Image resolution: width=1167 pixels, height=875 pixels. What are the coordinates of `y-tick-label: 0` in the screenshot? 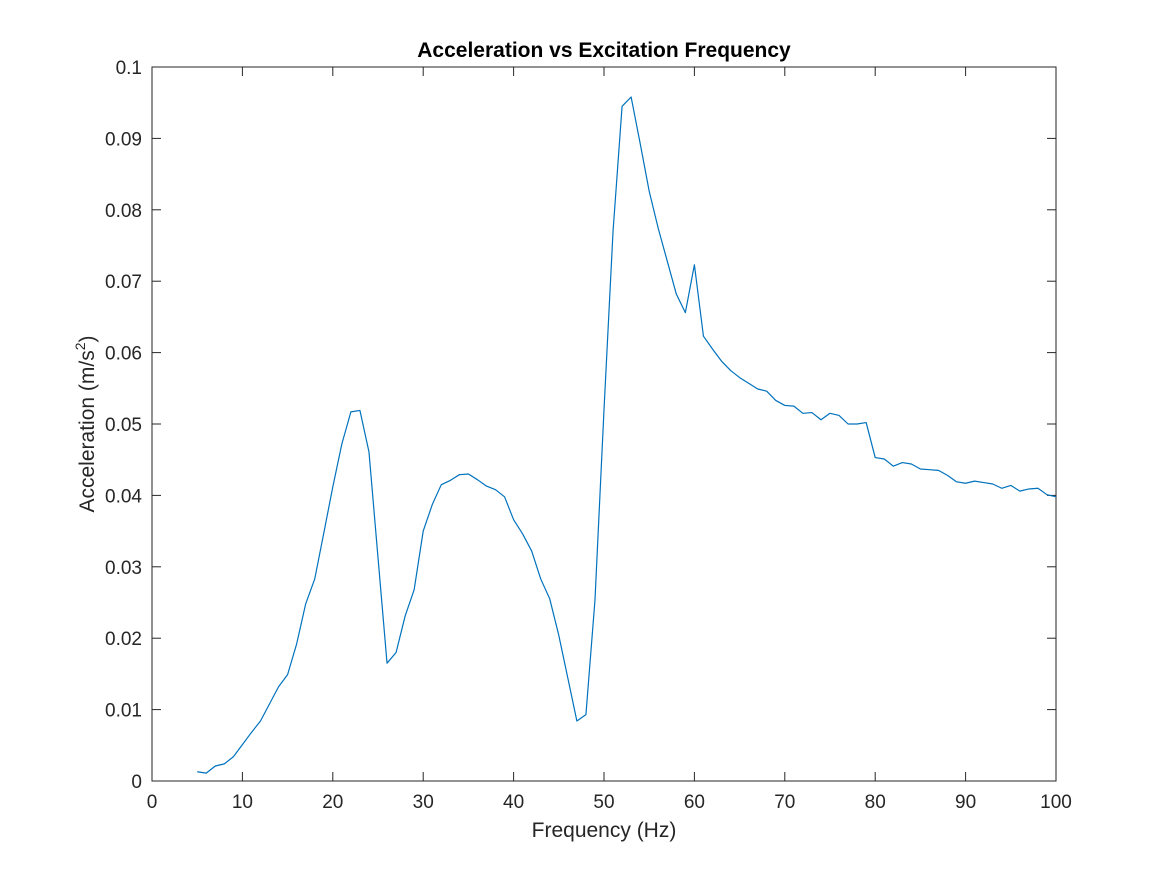 It's located at (136, 782).